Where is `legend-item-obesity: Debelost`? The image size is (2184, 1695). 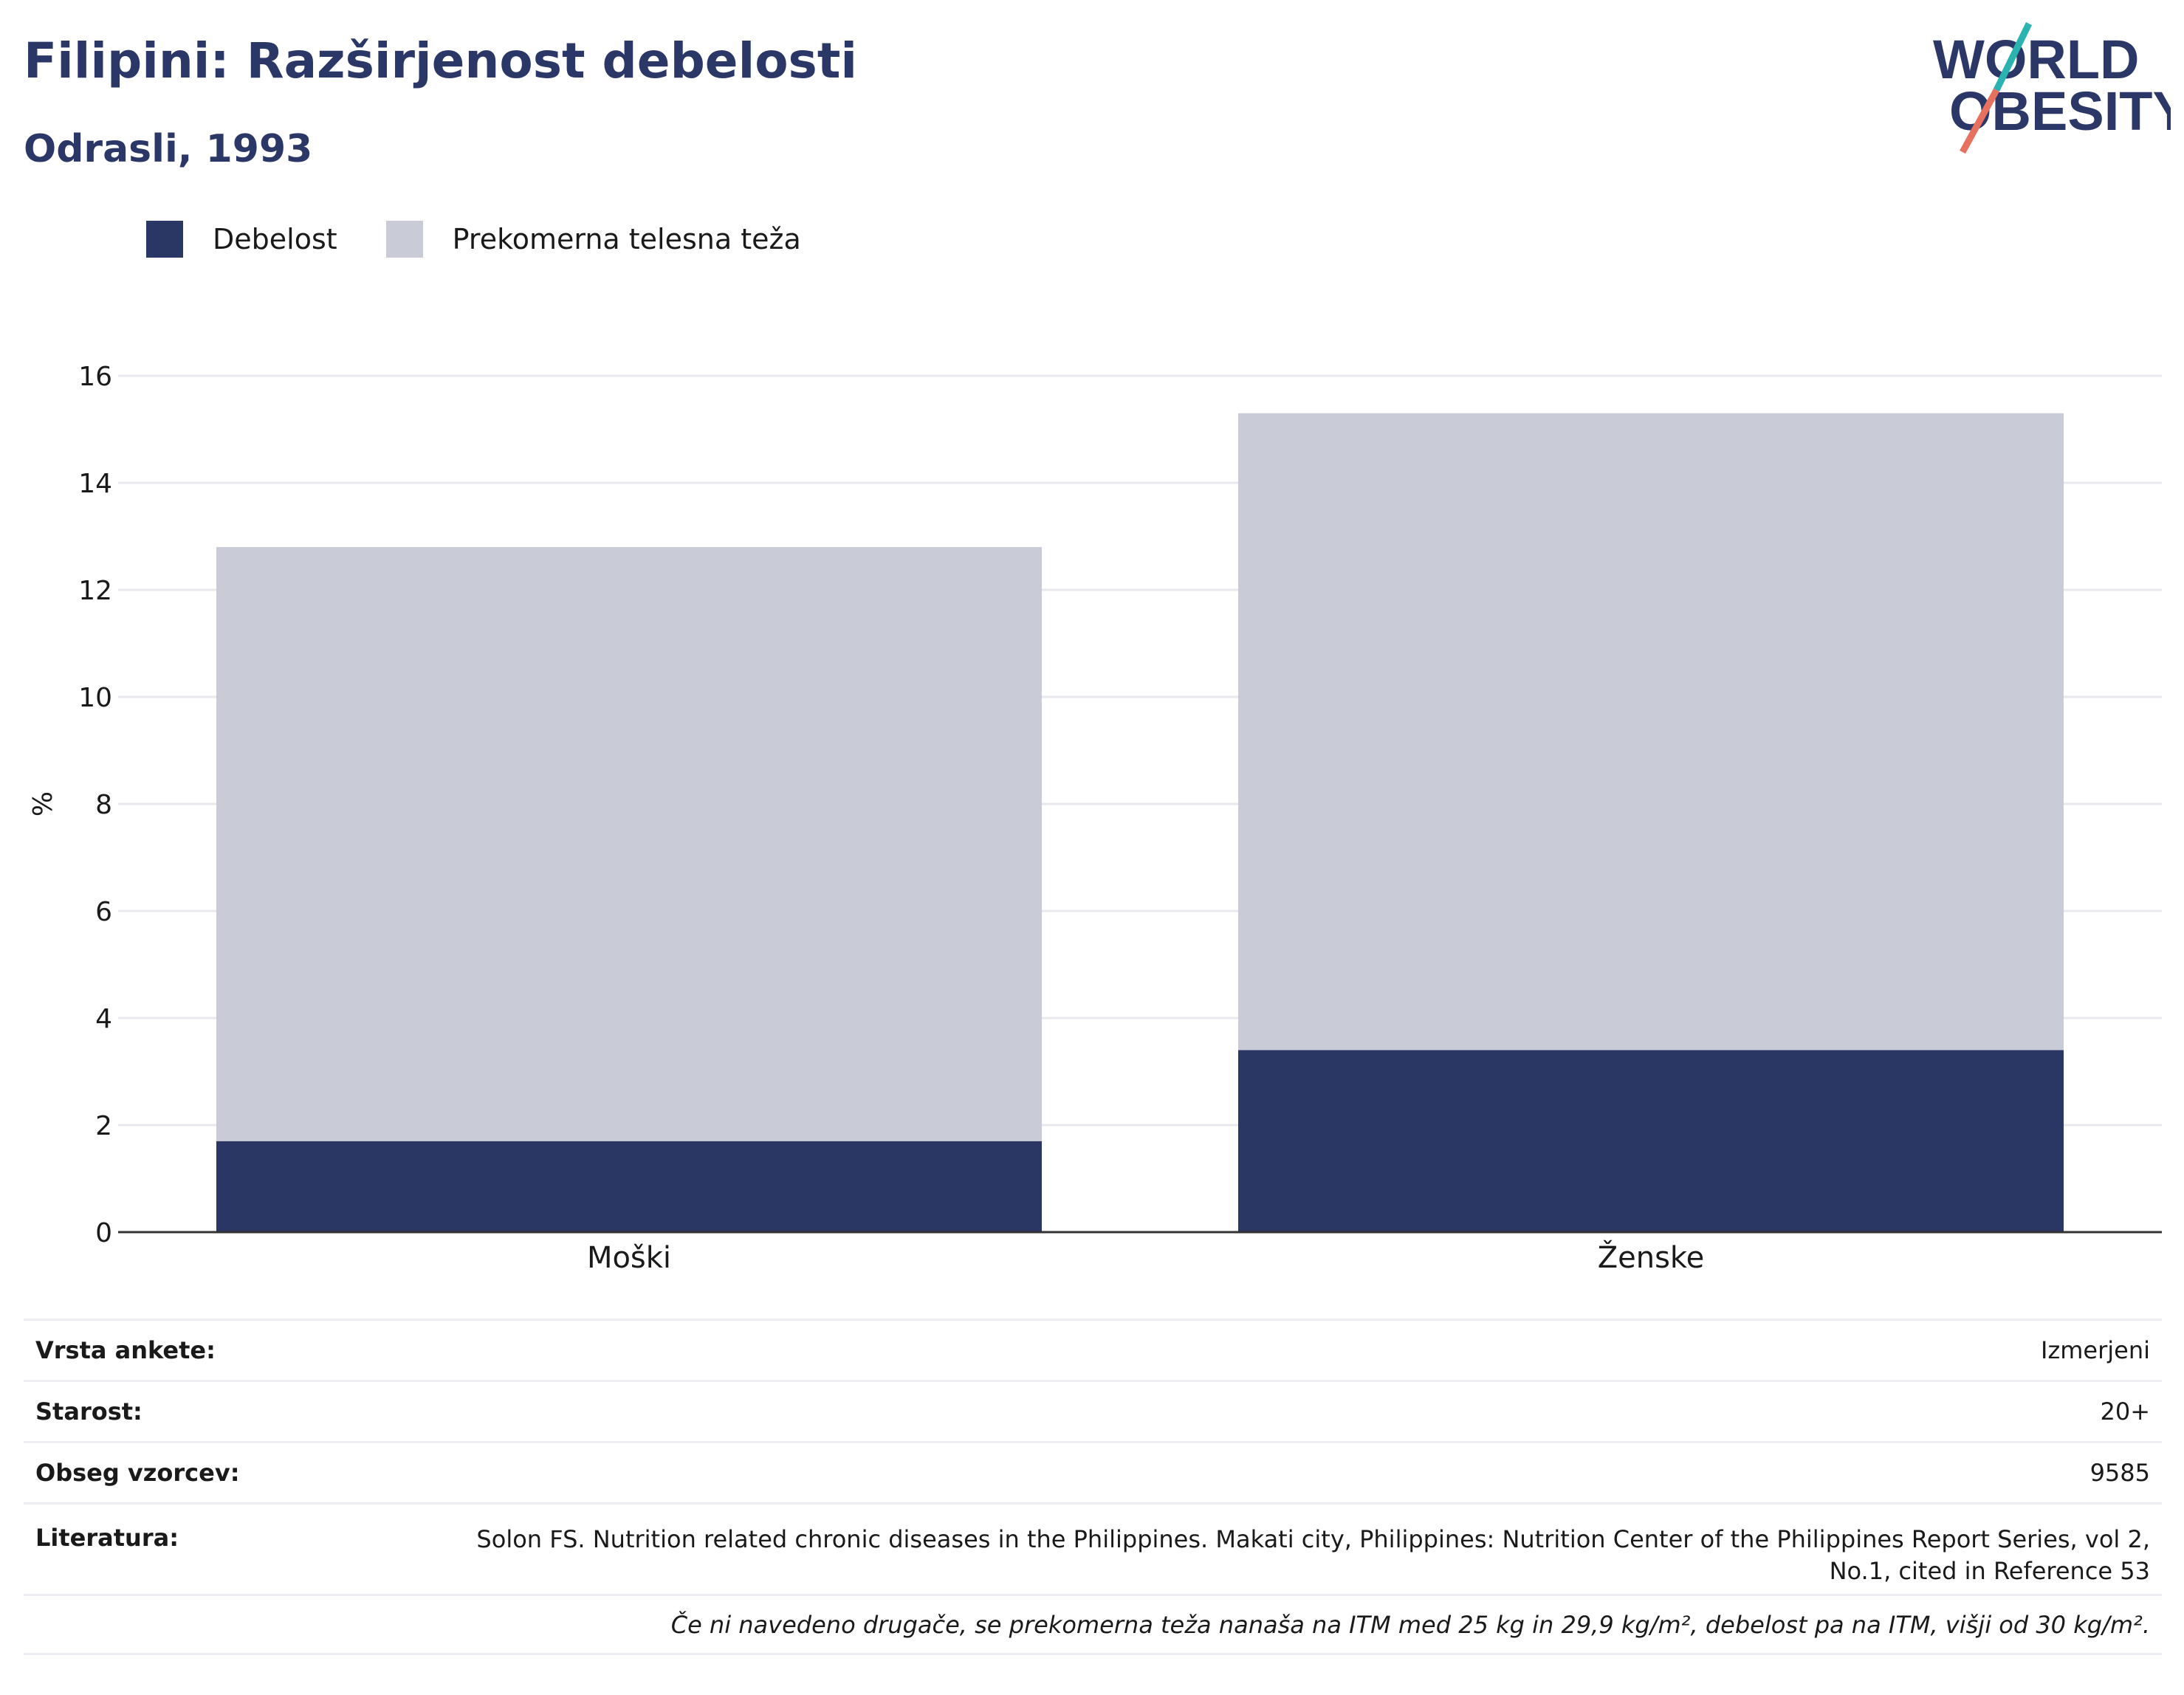
legend-item-obesity: Debelost is located at coordinates (241, 239).